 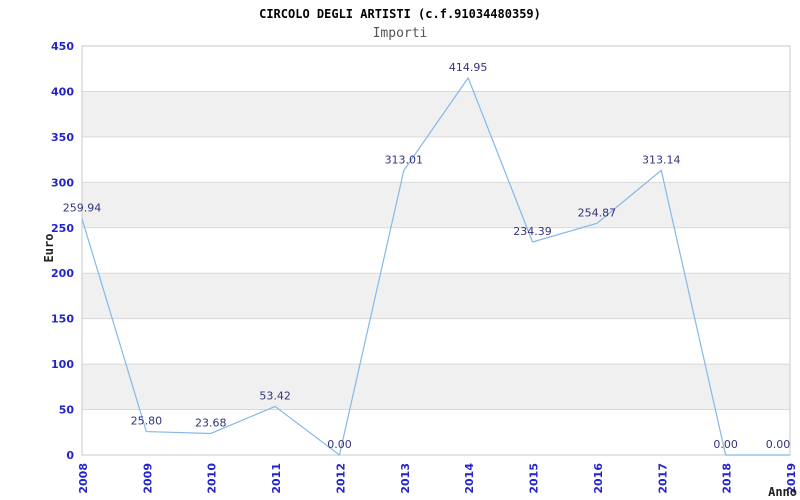 What do you see at coordinates (49, 248) in the screenshot?
I see `y-axis-title: Euro` at bounding box center [49, 248].